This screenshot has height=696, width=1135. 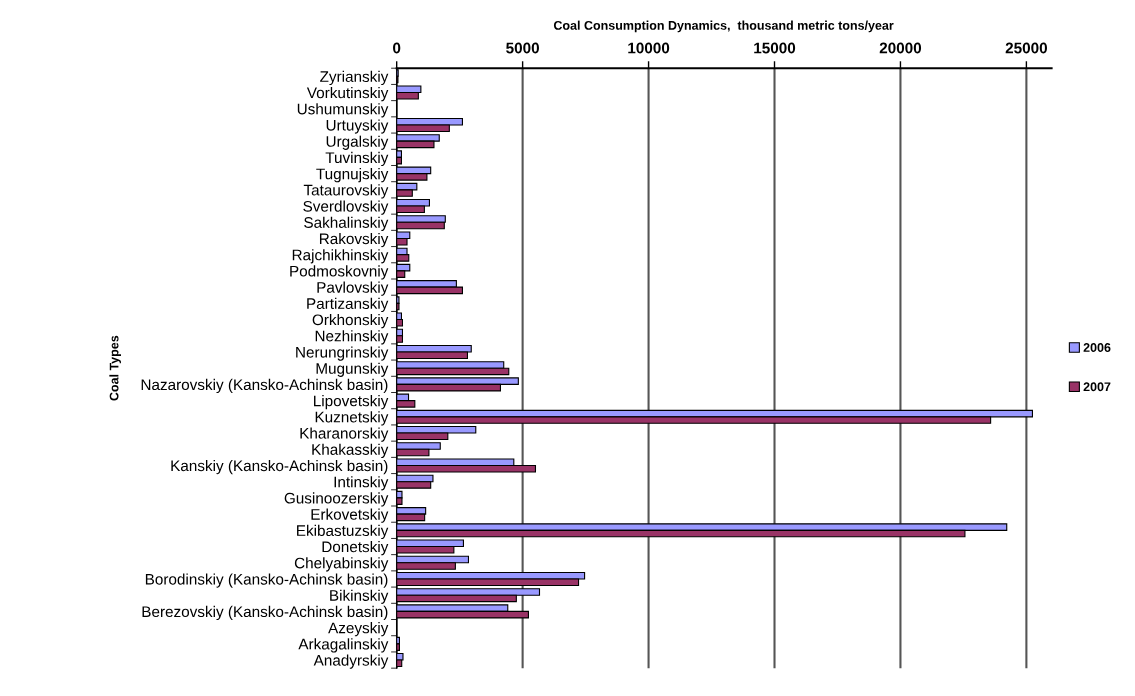 I want to click on y-tick-label: Nerungrinskiy, so click(x=342, y=353).